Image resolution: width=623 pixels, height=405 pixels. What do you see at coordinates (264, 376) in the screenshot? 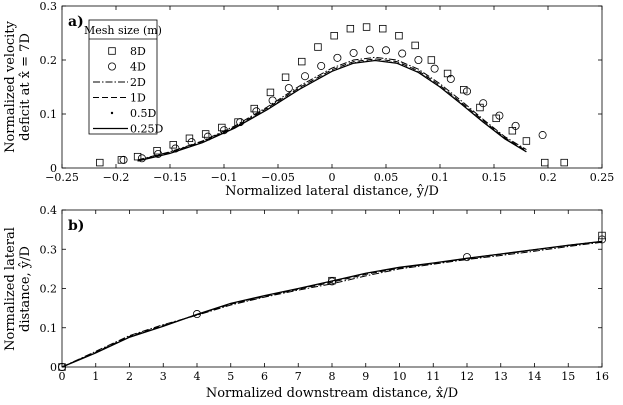
I see `panel-b-xtick-label: 6` at bounding box center [264, 376].